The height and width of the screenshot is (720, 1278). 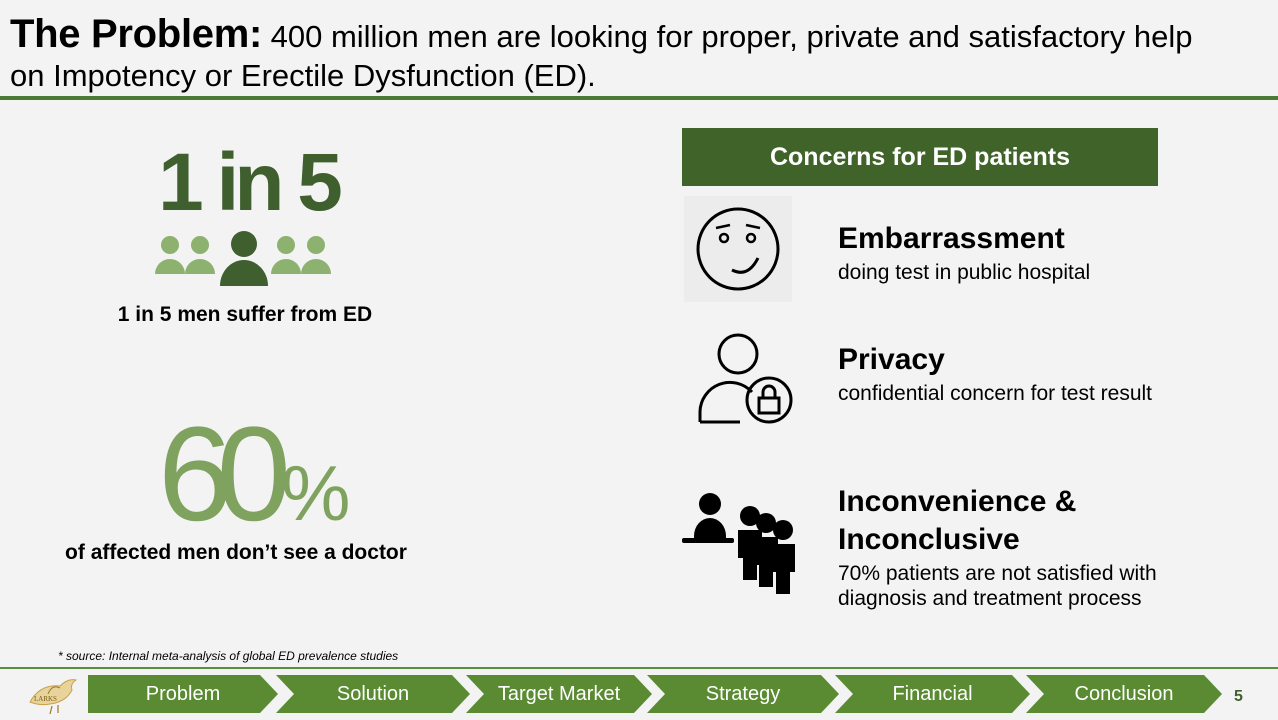 What do you see at coordinates (639, 668) in the screenshot?
I see `footer-divider` at bounding box center [639, 668].